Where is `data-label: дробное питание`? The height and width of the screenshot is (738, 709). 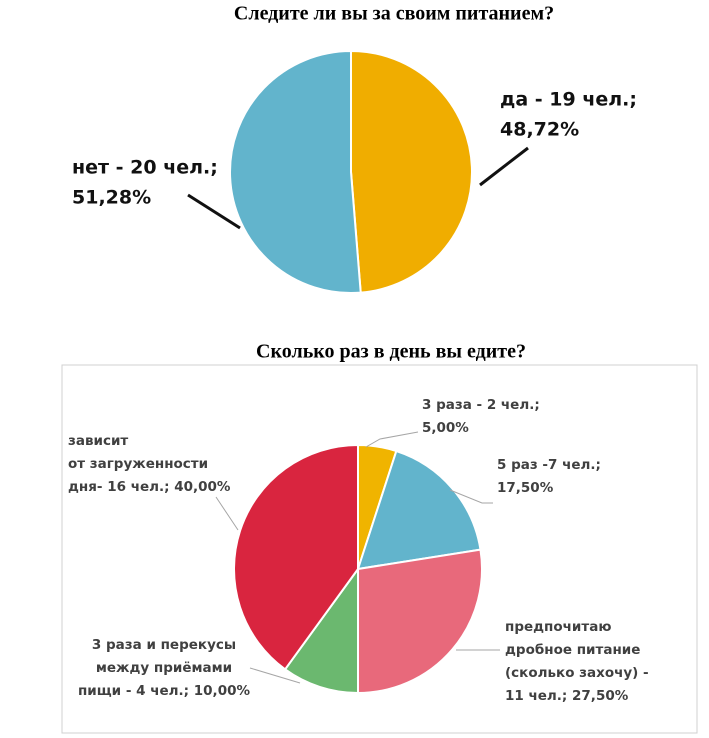
data-label: дробное питание is located at coordinates (572, 650).